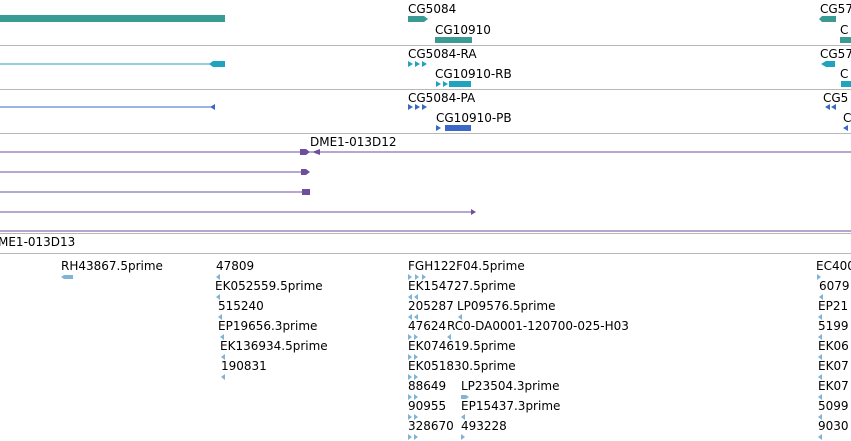  Describe the element at coordinates (410, 357) in the screenshot. I see `est-glyph-ek074619` at that location.